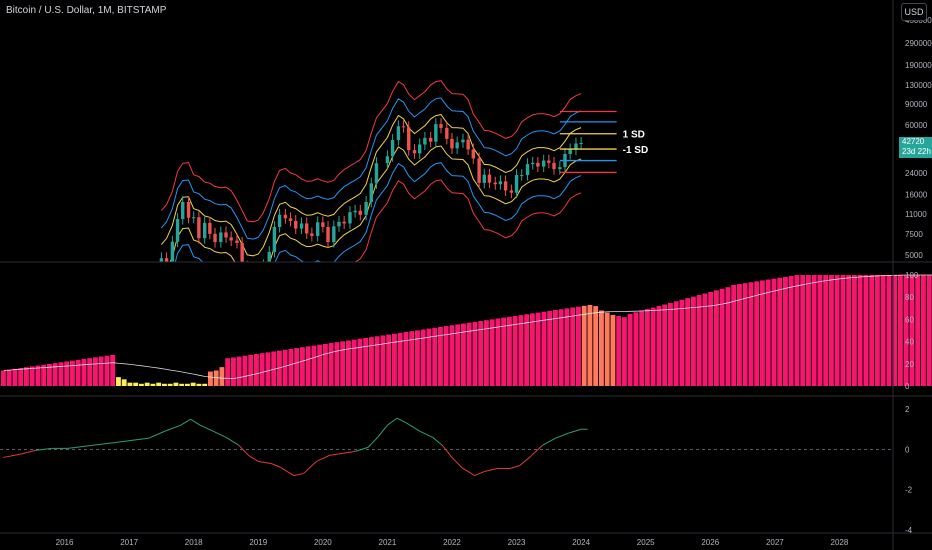 The width and height of the screenshot is (932, 550). What do you see at coordinates (907, 449) in the screenshot?
I see `osc-tick-label: 0` at bounding box center [907, 449].